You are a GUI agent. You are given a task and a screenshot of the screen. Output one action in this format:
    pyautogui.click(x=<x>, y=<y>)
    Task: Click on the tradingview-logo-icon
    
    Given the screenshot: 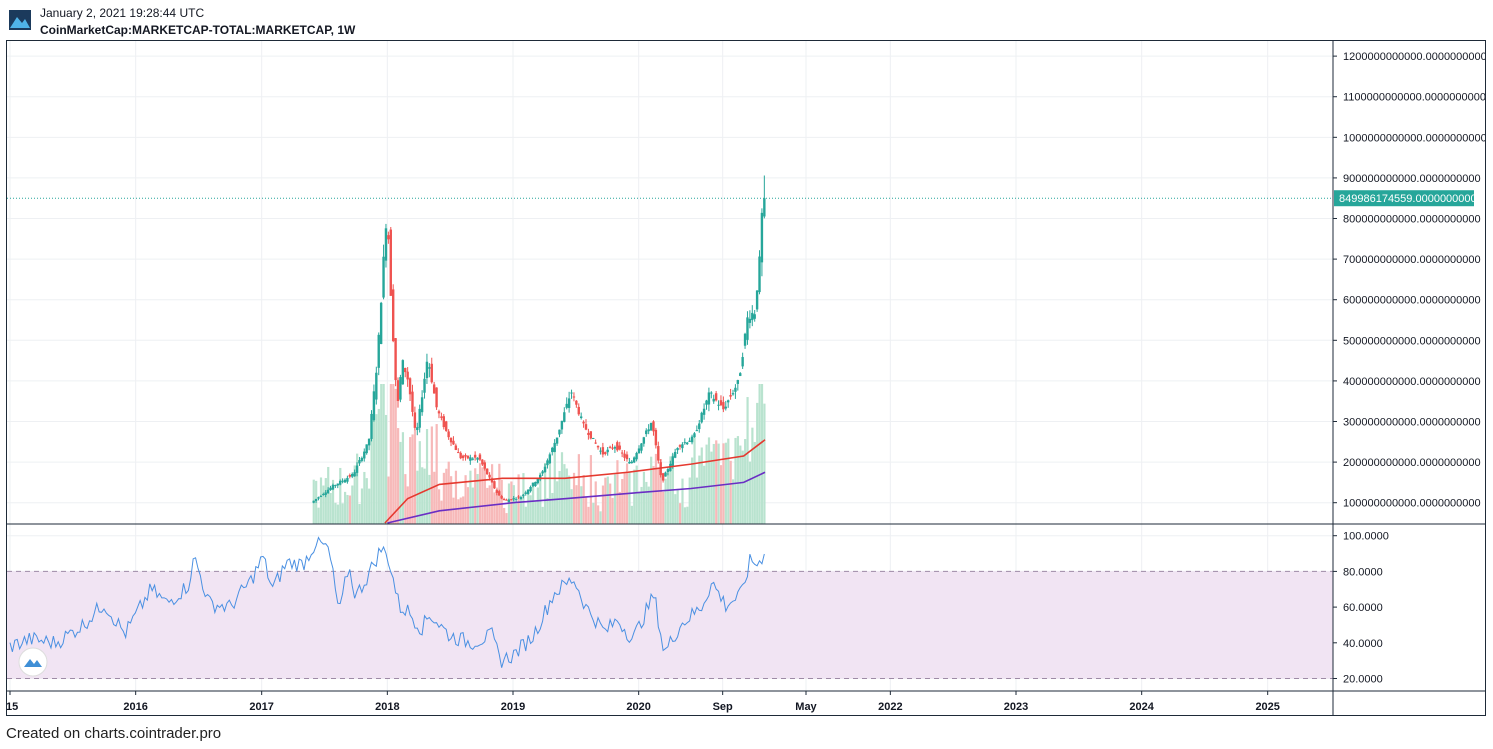 What is the action you would take?
    pyautogui.click(x=33, y=662)
    